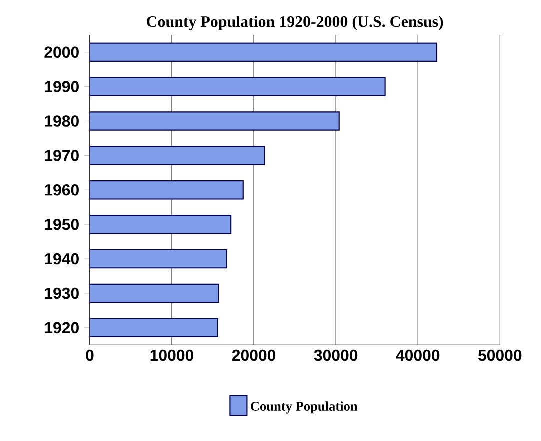 This screenshot has width=541, height=441. I want to click on y-tick-label: 2000, so click(61, 52).